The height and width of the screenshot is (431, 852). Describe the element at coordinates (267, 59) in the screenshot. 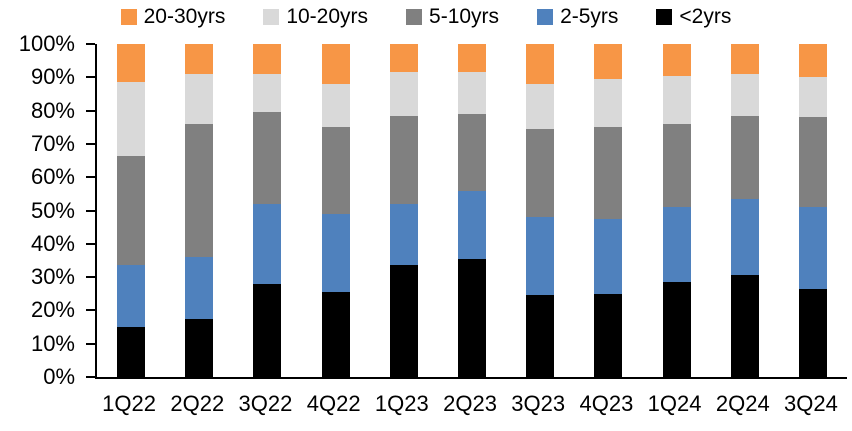

I see `bar-segment-3q22-20-30yrs` at that location.